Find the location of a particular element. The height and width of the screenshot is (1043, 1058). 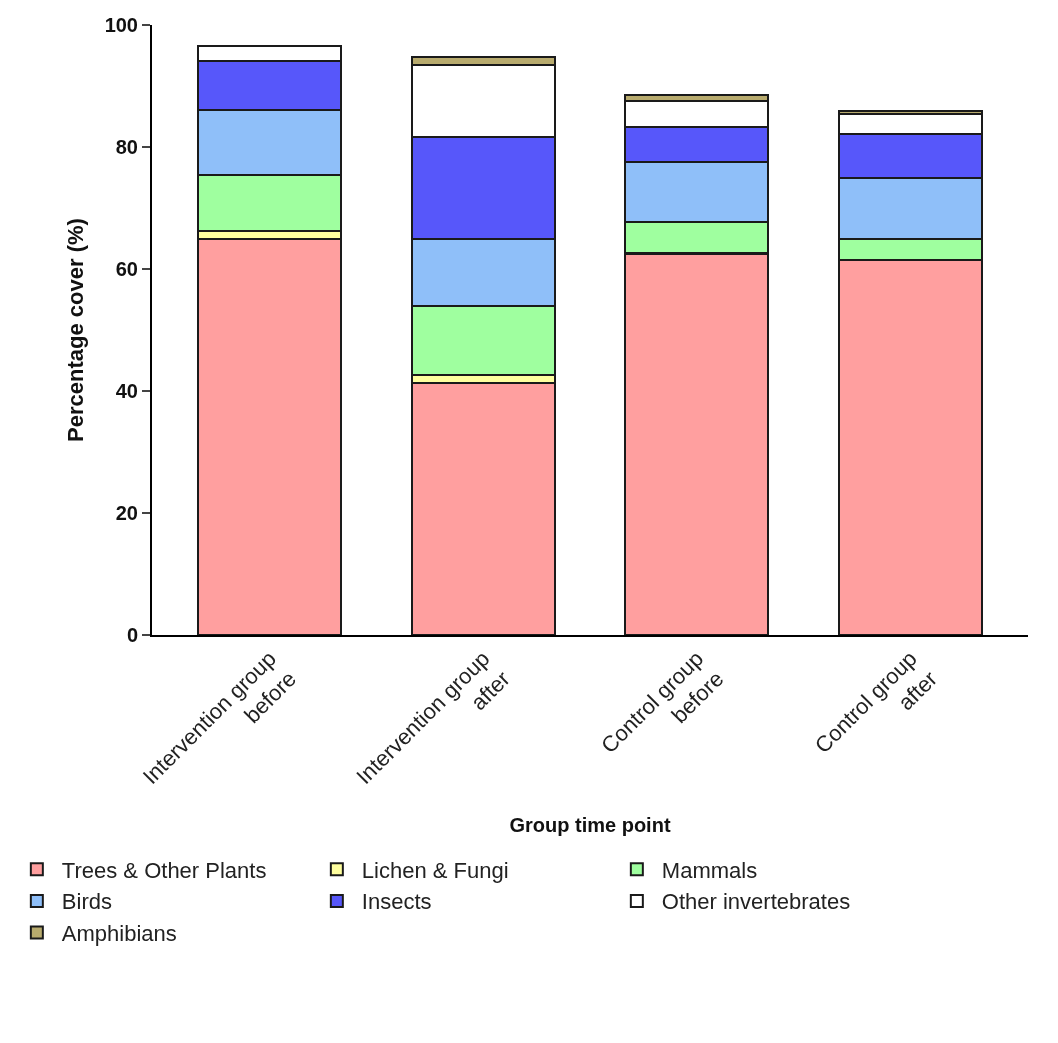

x-axis-title: Group time point is located at coordinates (590, 825).